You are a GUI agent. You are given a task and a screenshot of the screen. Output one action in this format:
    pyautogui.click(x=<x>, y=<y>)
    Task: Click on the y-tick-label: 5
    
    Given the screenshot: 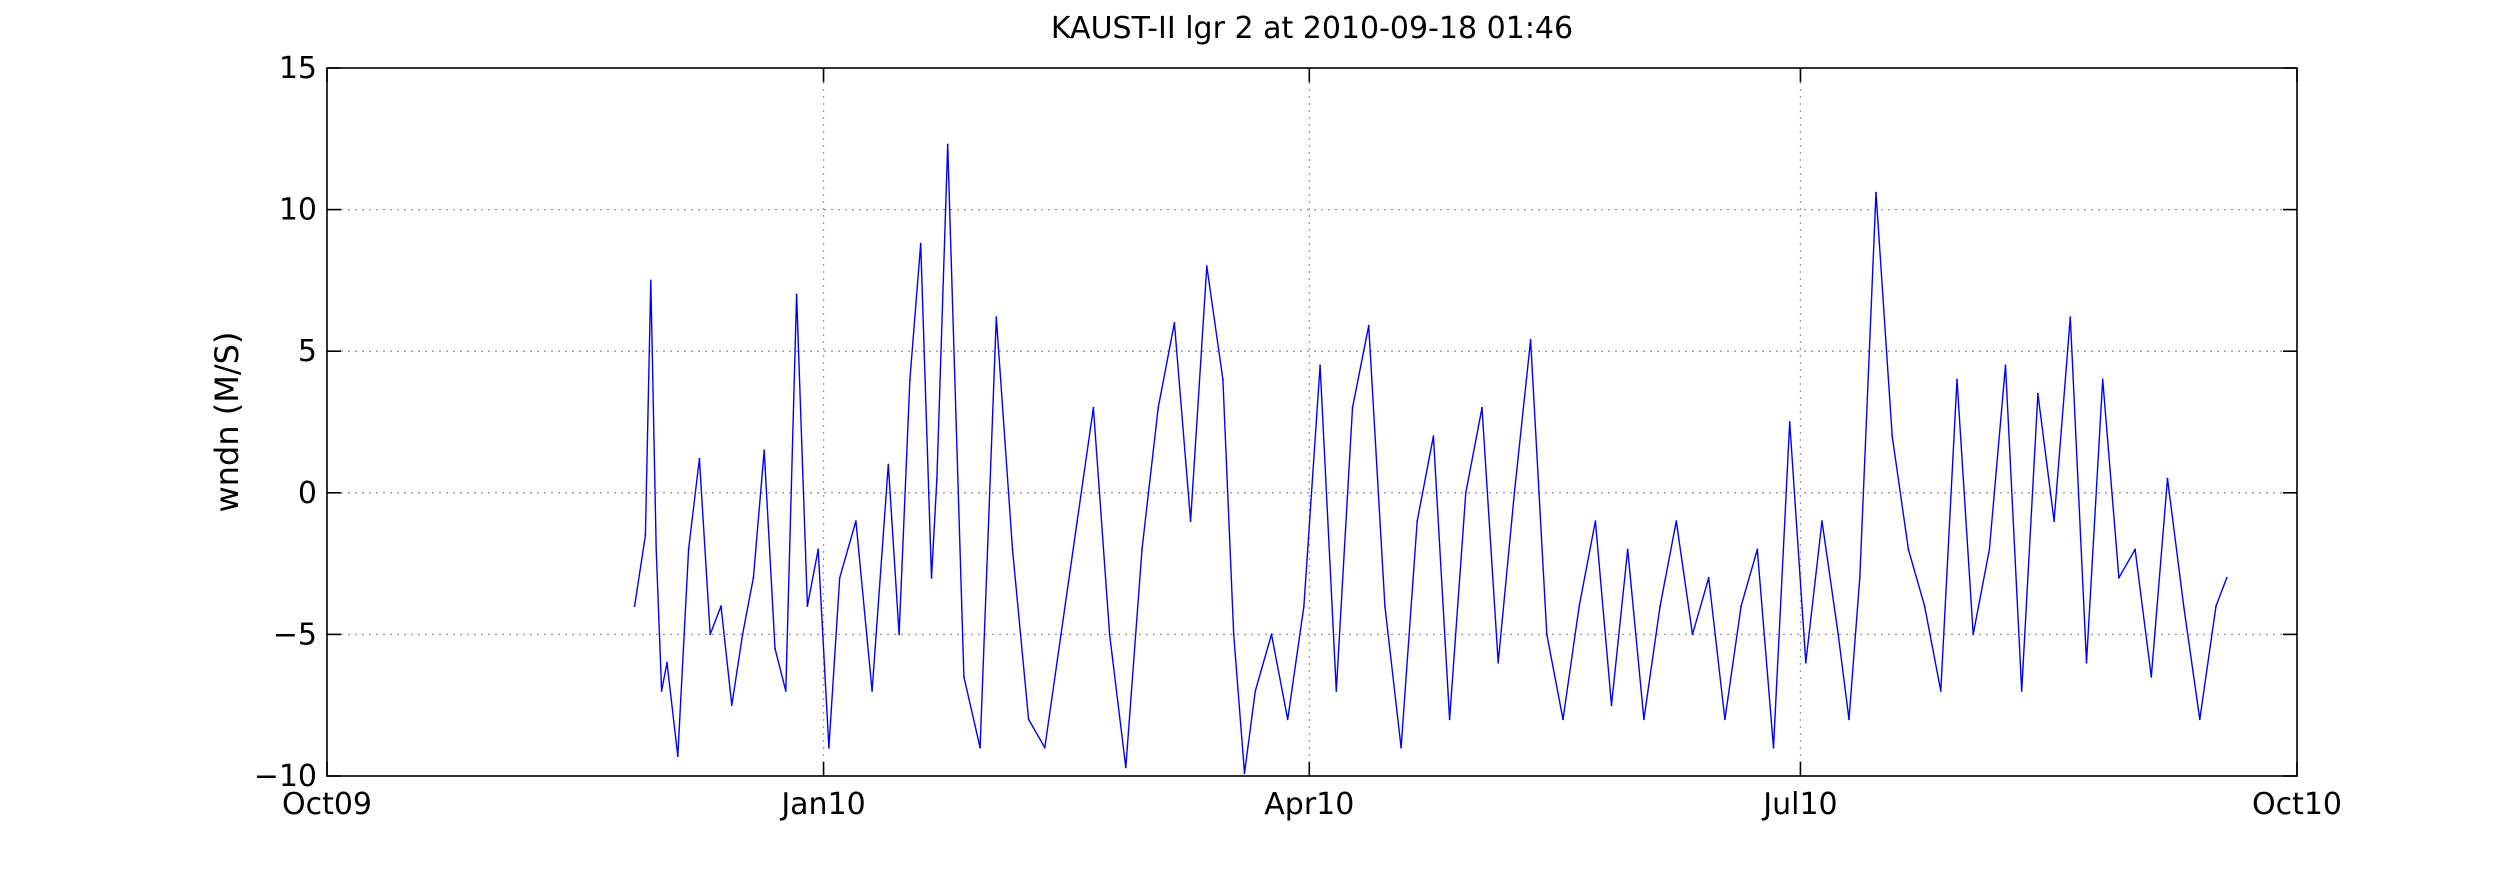 What is the action you would take?
    pyautogui.click(x=307, y=351)
    